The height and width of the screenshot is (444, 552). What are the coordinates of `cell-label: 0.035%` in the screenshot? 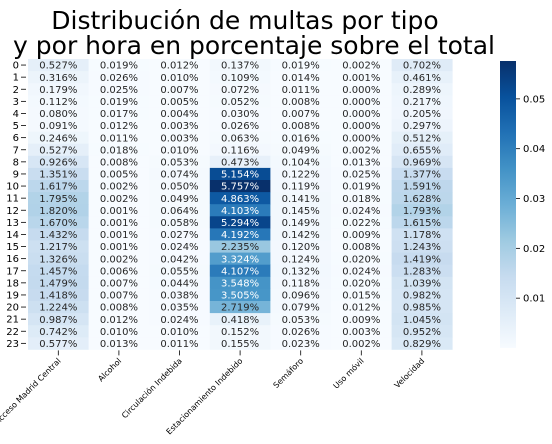 It's located at (179, 308).